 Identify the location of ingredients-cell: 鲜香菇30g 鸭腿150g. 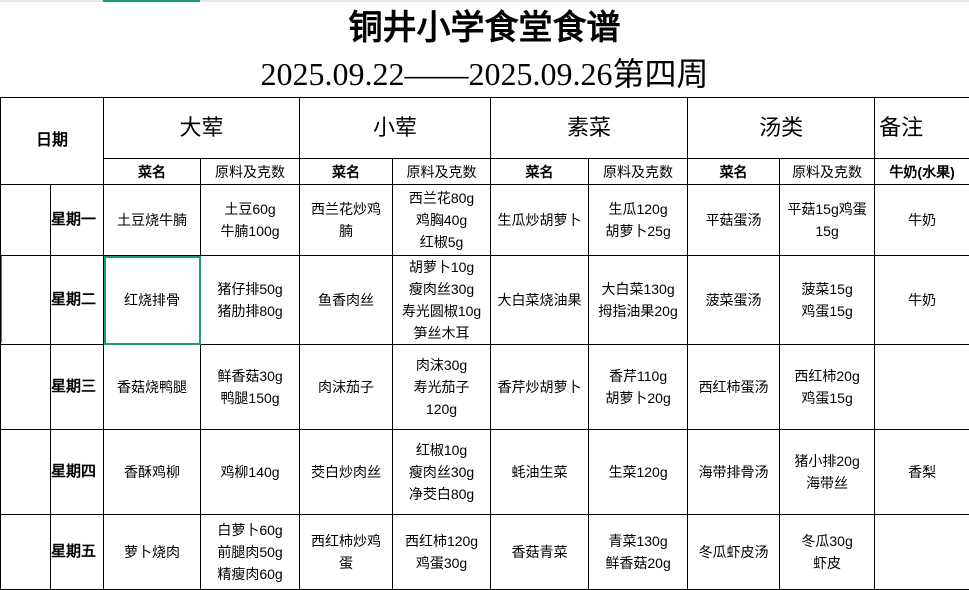
(250, 387).